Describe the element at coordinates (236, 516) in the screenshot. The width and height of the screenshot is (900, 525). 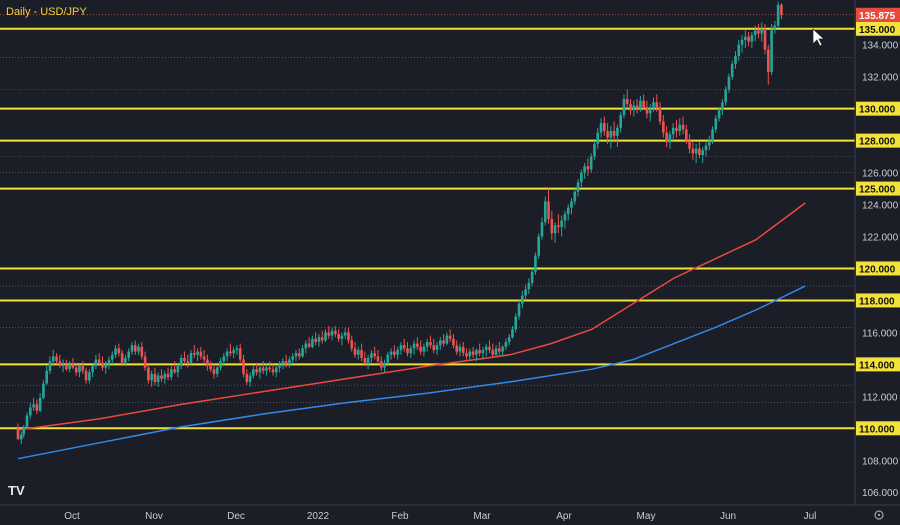
I see `x-tick-label: Dec` at that location.